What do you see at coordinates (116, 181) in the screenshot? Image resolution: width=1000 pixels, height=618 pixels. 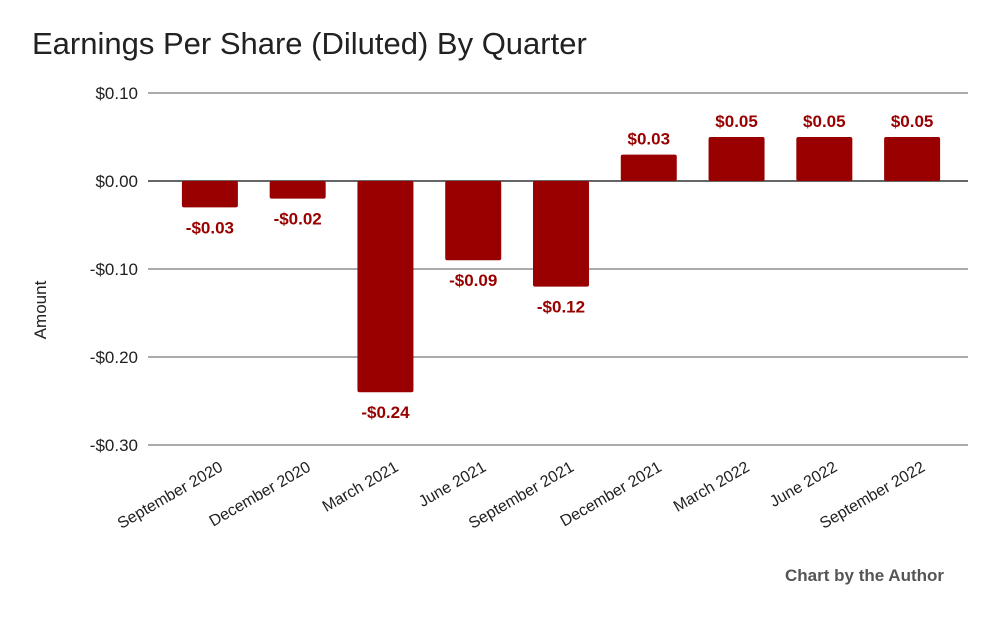 I see `y-tick-label: $0.00` at bounding box center [116, 181].